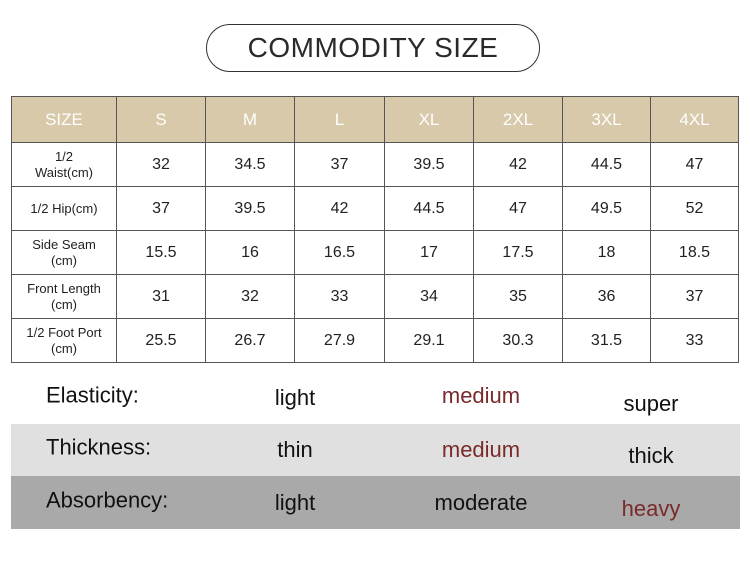 The image size is (750, 564). I want to click on cell: 30.3, so click(518, 340).